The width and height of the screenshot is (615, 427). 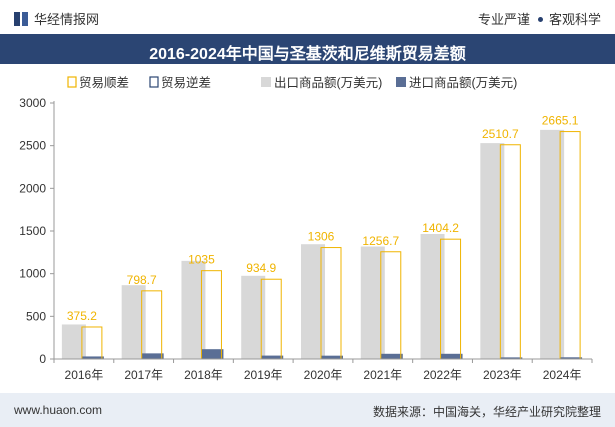 What do you see at coordinates (380, 241) in the screenshot?
I see `data-label: 1256.7` at bounding box center [380, 241].